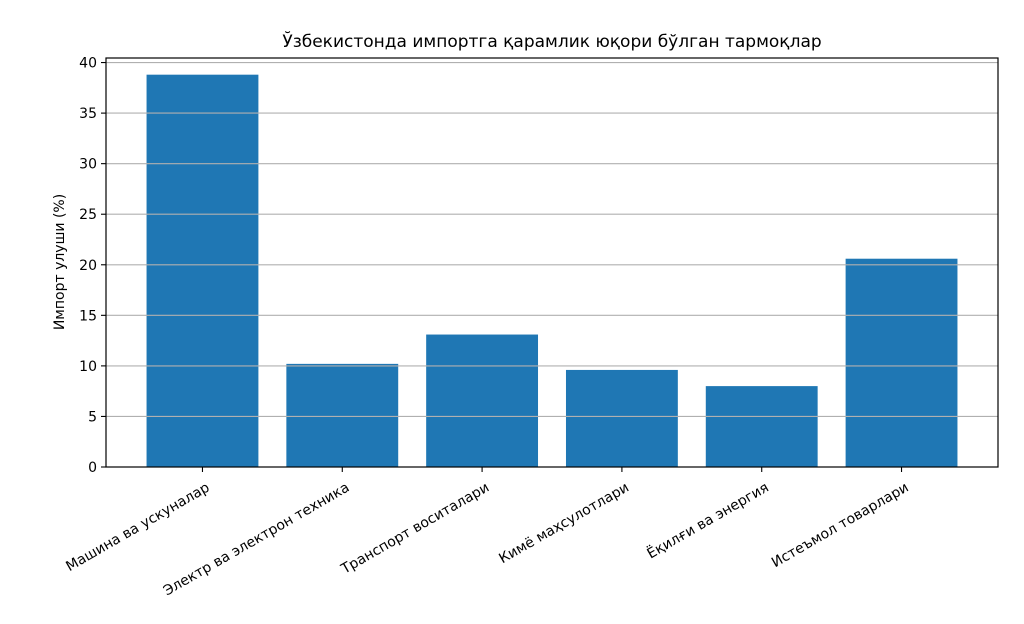 This screenshot has height=624, width=1024. I want to click on y-tick-label: 40, so click(88, 64).